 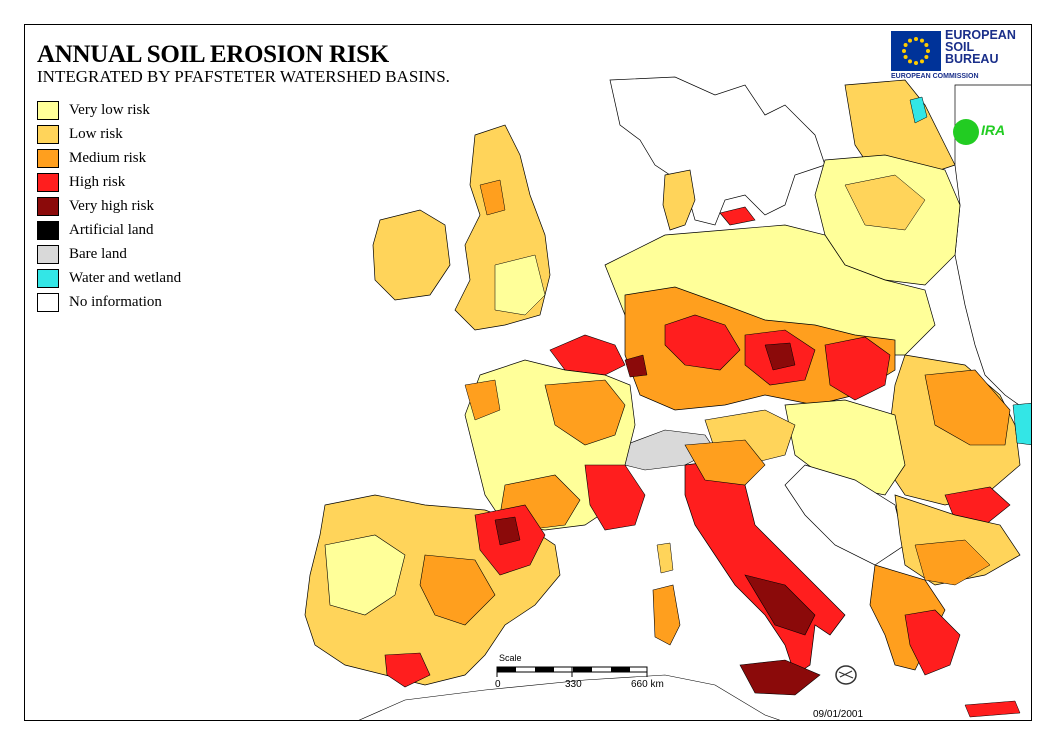 What do you see at coordinates (572, 671) in the screenshot?
I see `scale-bar-graphic` at bounding box center [572, 671].